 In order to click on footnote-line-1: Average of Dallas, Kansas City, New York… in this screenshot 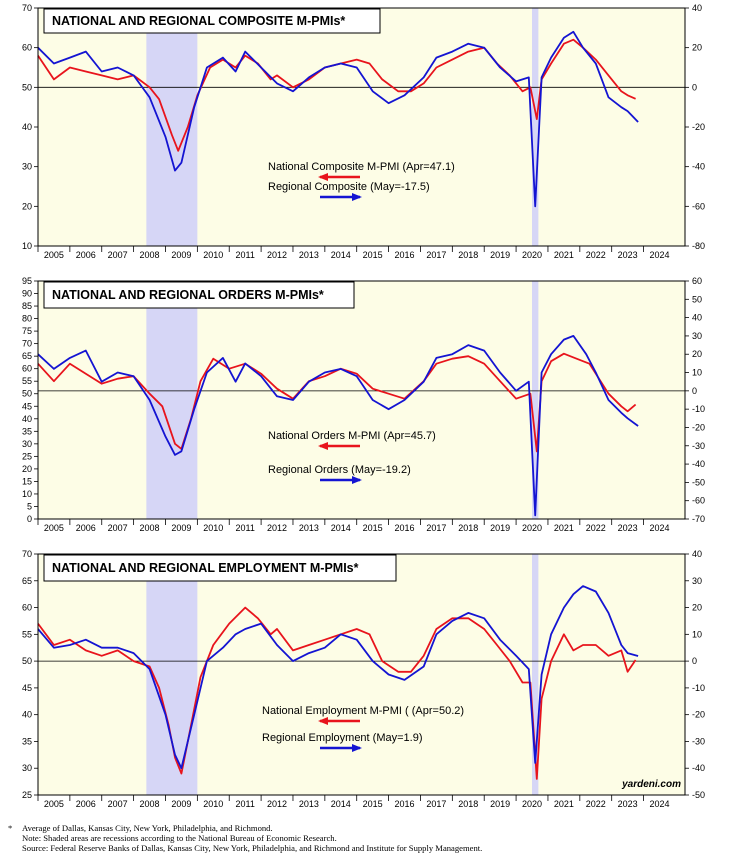, I will do `click(147, 828)`.